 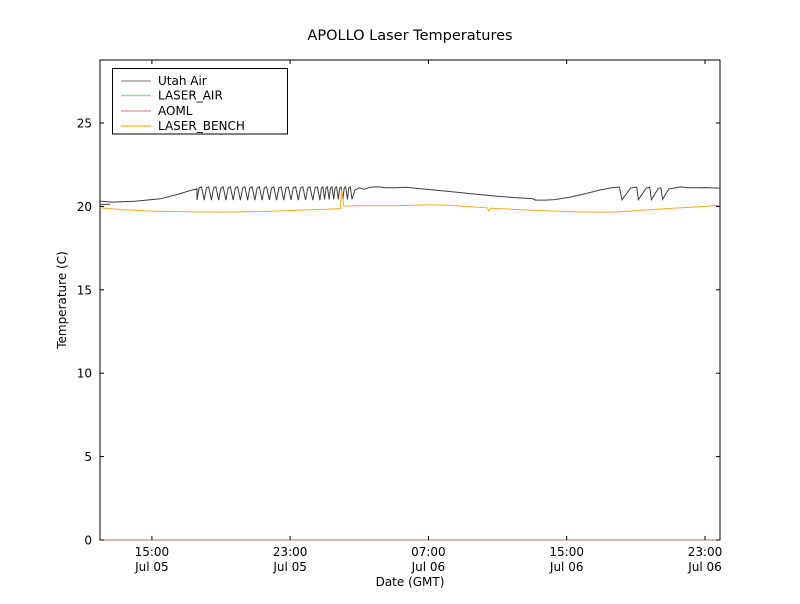 What do you see at coordinates (409, 36) in the screenshot?
I see `chart-title: APOLLO Laser Temperatures` at bounding box center [409, 36].